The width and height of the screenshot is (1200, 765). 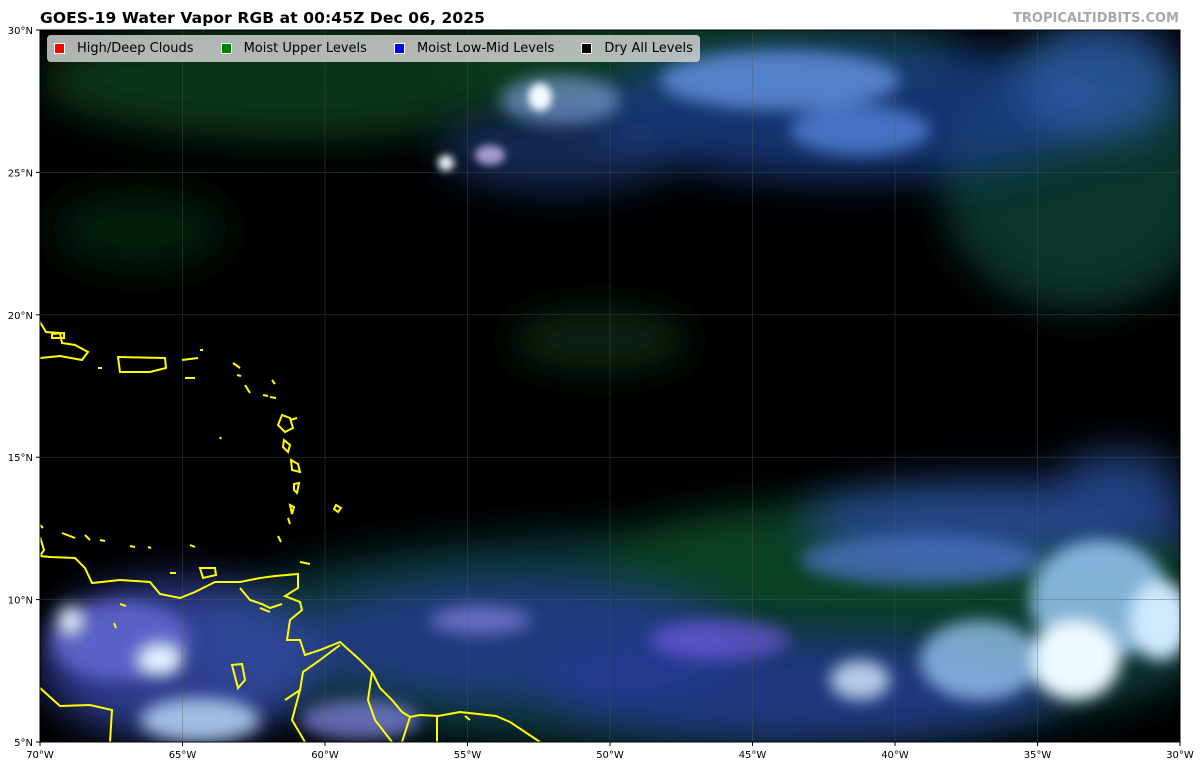 What do you see at coordinates (281, 452) in the screenshot?
I see `coastline-lesser-antilles` at bounding box center [281, 452].